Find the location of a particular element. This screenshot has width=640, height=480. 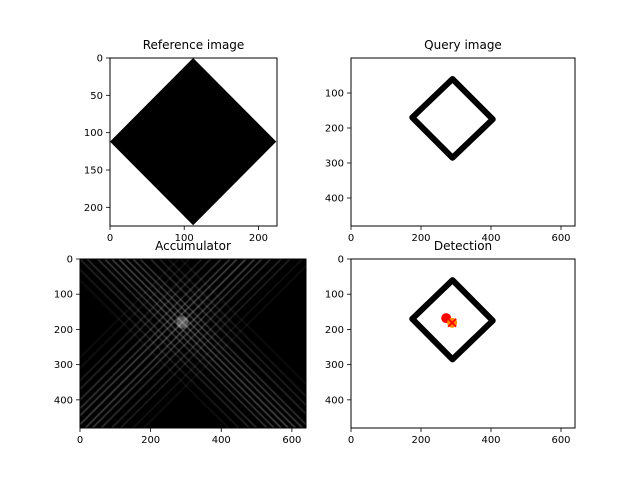

y-tick-label: 150 is located at coordinates (93, 171).